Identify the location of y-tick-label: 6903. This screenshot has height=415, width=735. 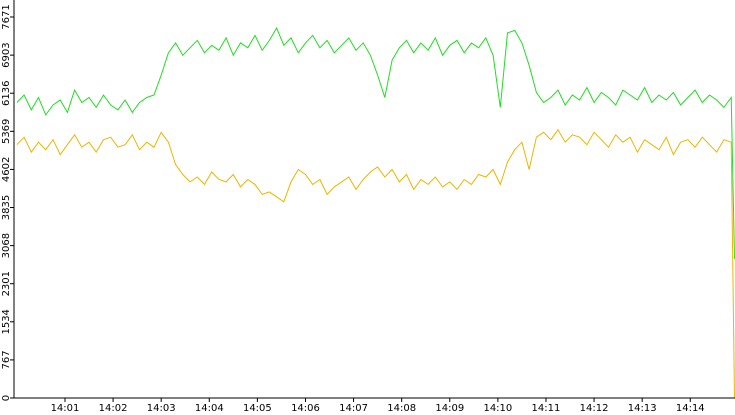
(6, 54).